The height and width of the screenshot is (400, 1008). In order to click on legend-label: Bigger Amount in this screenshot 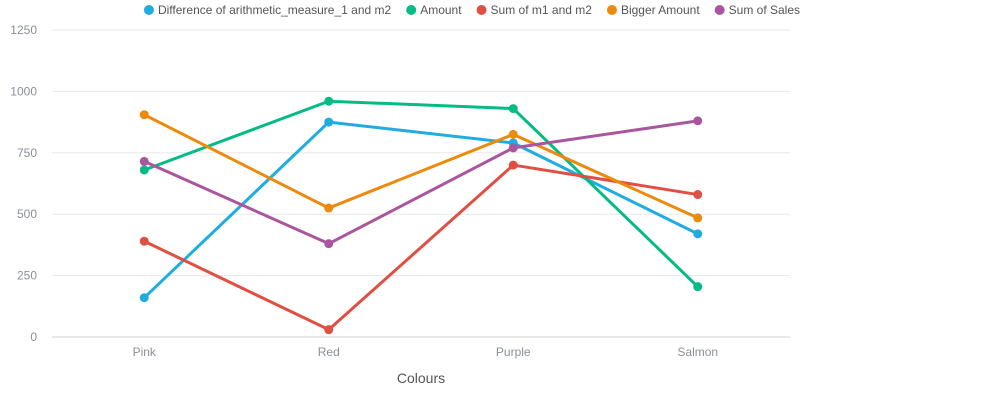, I will do `click(660, 10)`.